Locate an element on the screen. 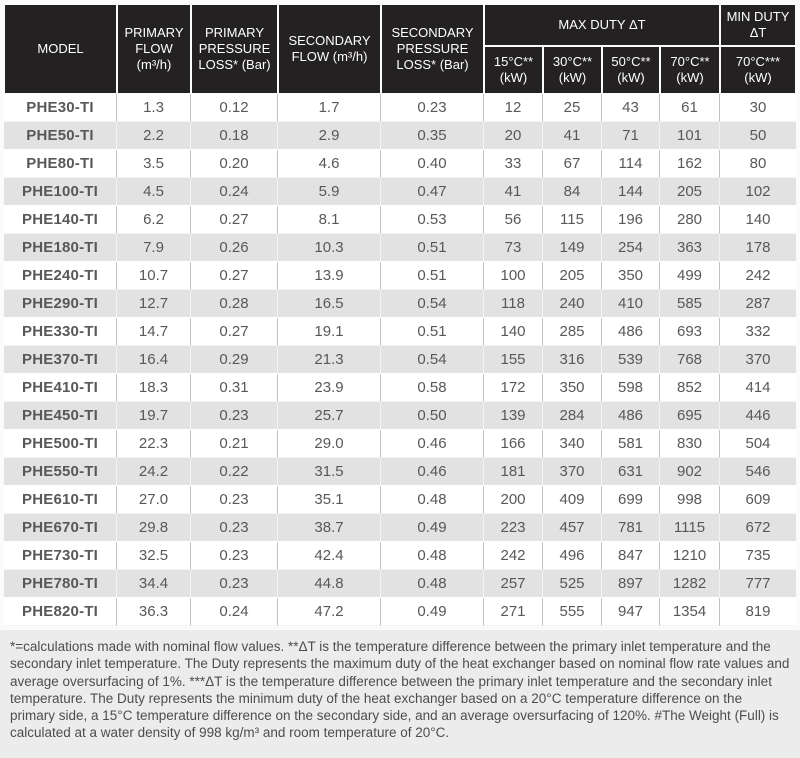  value-cell: 3.5 is located at coordinates (154, 164).